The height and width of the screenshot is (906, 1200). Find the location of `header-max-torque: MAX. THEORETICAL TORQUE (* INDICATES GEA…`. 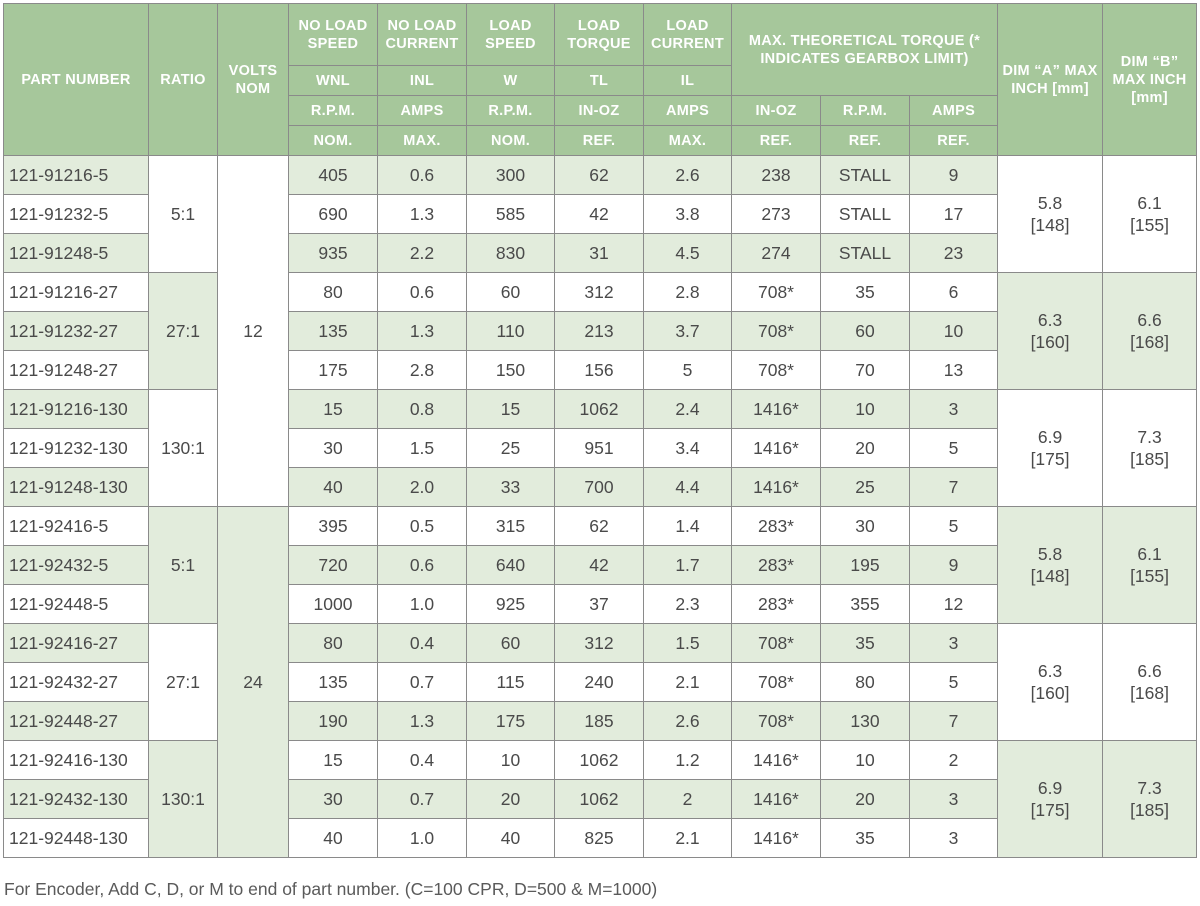

header-max-torque: MAX. THEORETICAL TORQUE (* INDICATES GEA… is located at coordinates (864, 49).